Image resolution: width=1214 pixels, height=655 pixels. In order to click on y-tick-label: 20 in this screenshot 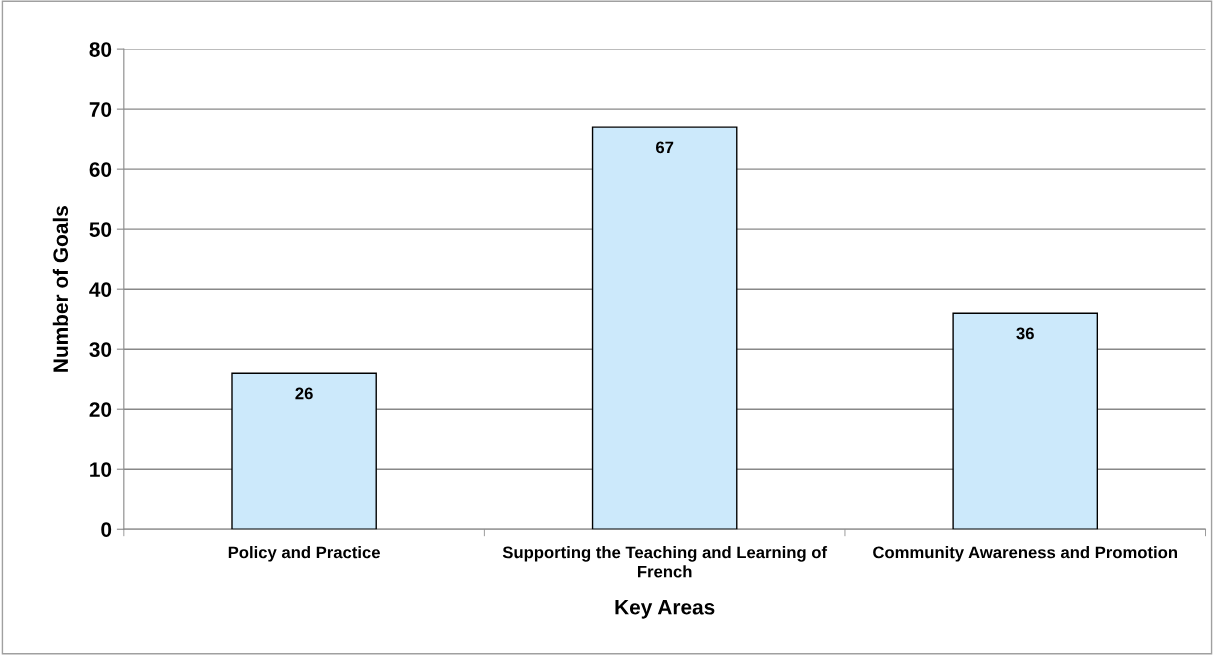, I will do `click(100, 409)`.